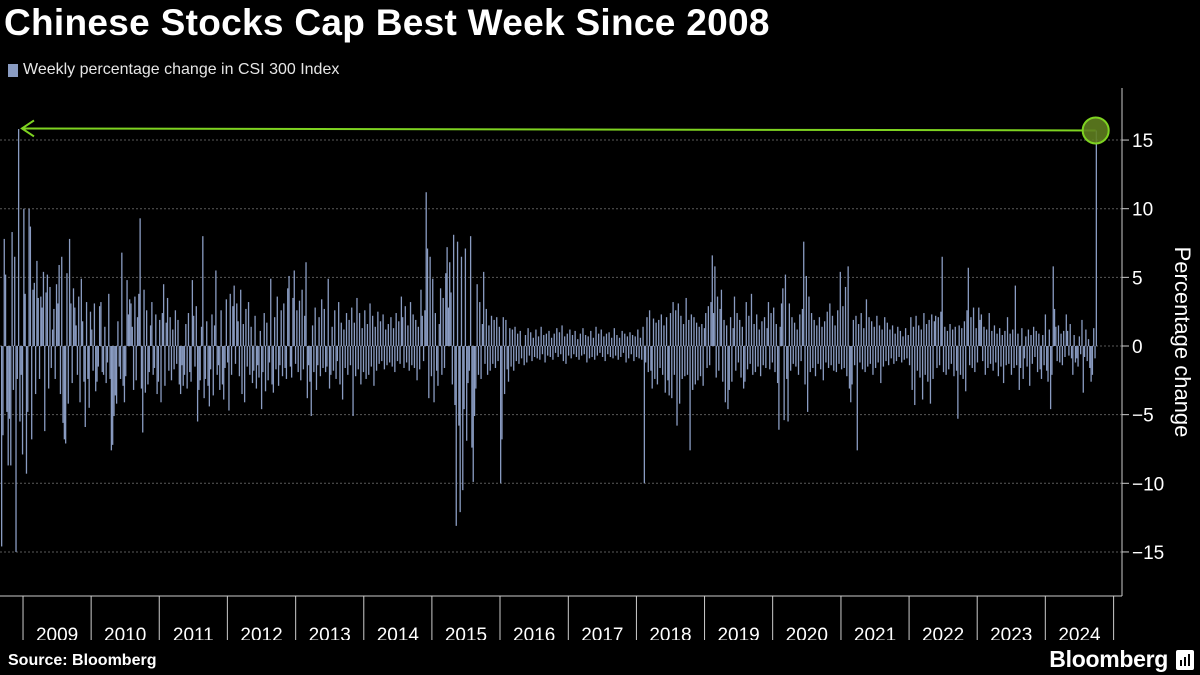 This screenshot has width=1200, height=675. What do you see at coordinates (125, 632) in the screenshot?
I see `x-tick-label: 2010` at bounding box center [125, 632].